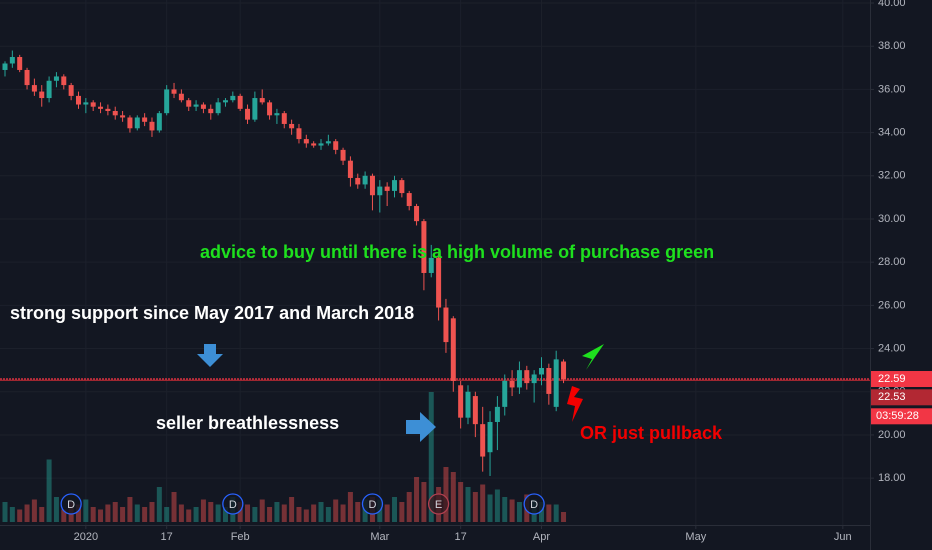  What do you see at coordinates (892, 305) in the screenshot?
I see `y-tick-label: 26.00` at bounding box center [892, 305].